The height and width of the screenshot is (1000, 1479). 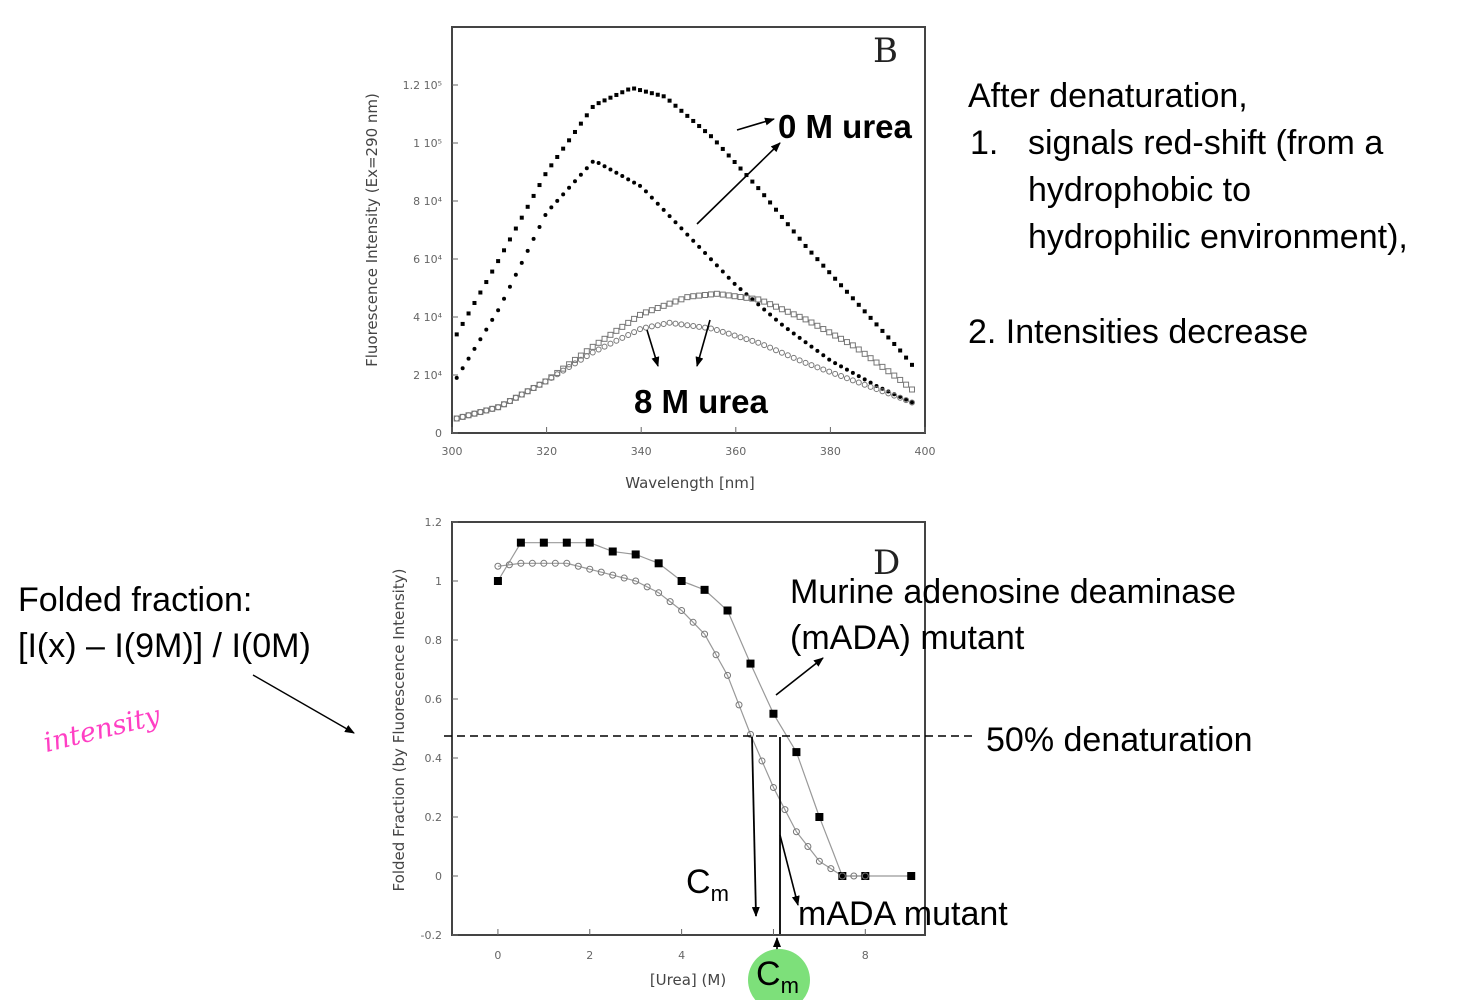 What do you see at coordinates (434, 758) in the screenshot?
I see `y-tick-label: 0.4` at bounding box center [434, 758].